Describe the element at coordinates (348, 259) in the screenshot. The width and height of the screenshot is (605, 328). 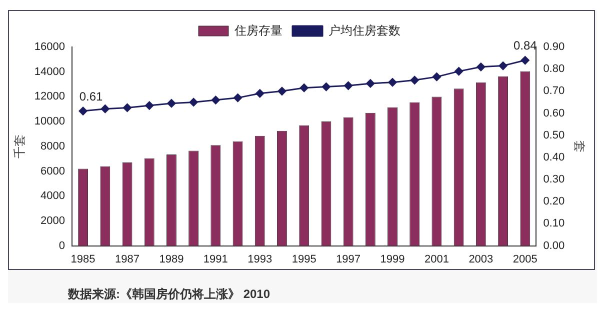
I see `x-tick-label: 1997` at that location.